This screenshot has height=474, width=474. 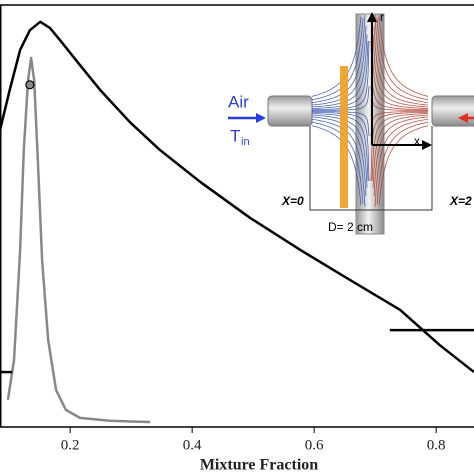 I want to click on flame-zone, so click(x=344, y=137).